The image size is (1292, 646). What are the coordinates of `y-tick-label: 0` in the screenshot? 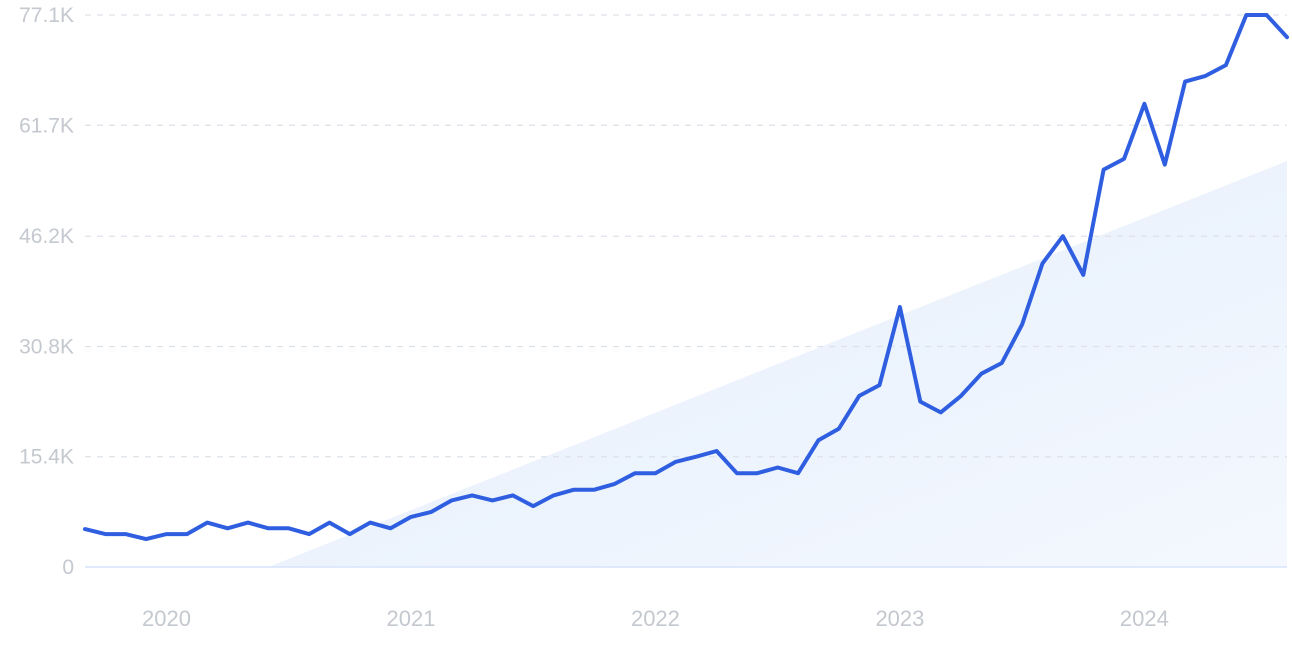 It's located at (68, 567).